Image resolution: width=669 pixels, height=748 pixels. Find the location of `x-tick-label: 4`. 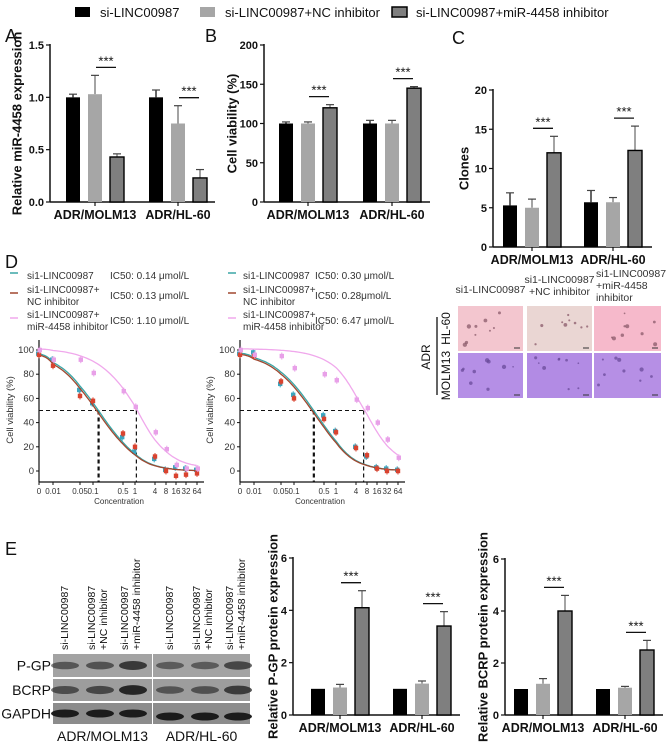

x-tick-label: 4 is located at coordinates (155, 491).